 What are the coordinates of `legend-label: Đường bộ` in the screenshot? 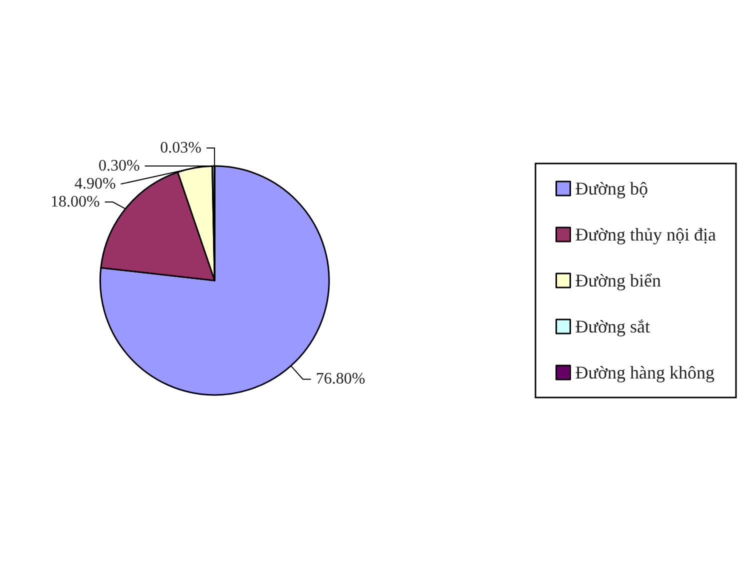 It's located at (611, 188).